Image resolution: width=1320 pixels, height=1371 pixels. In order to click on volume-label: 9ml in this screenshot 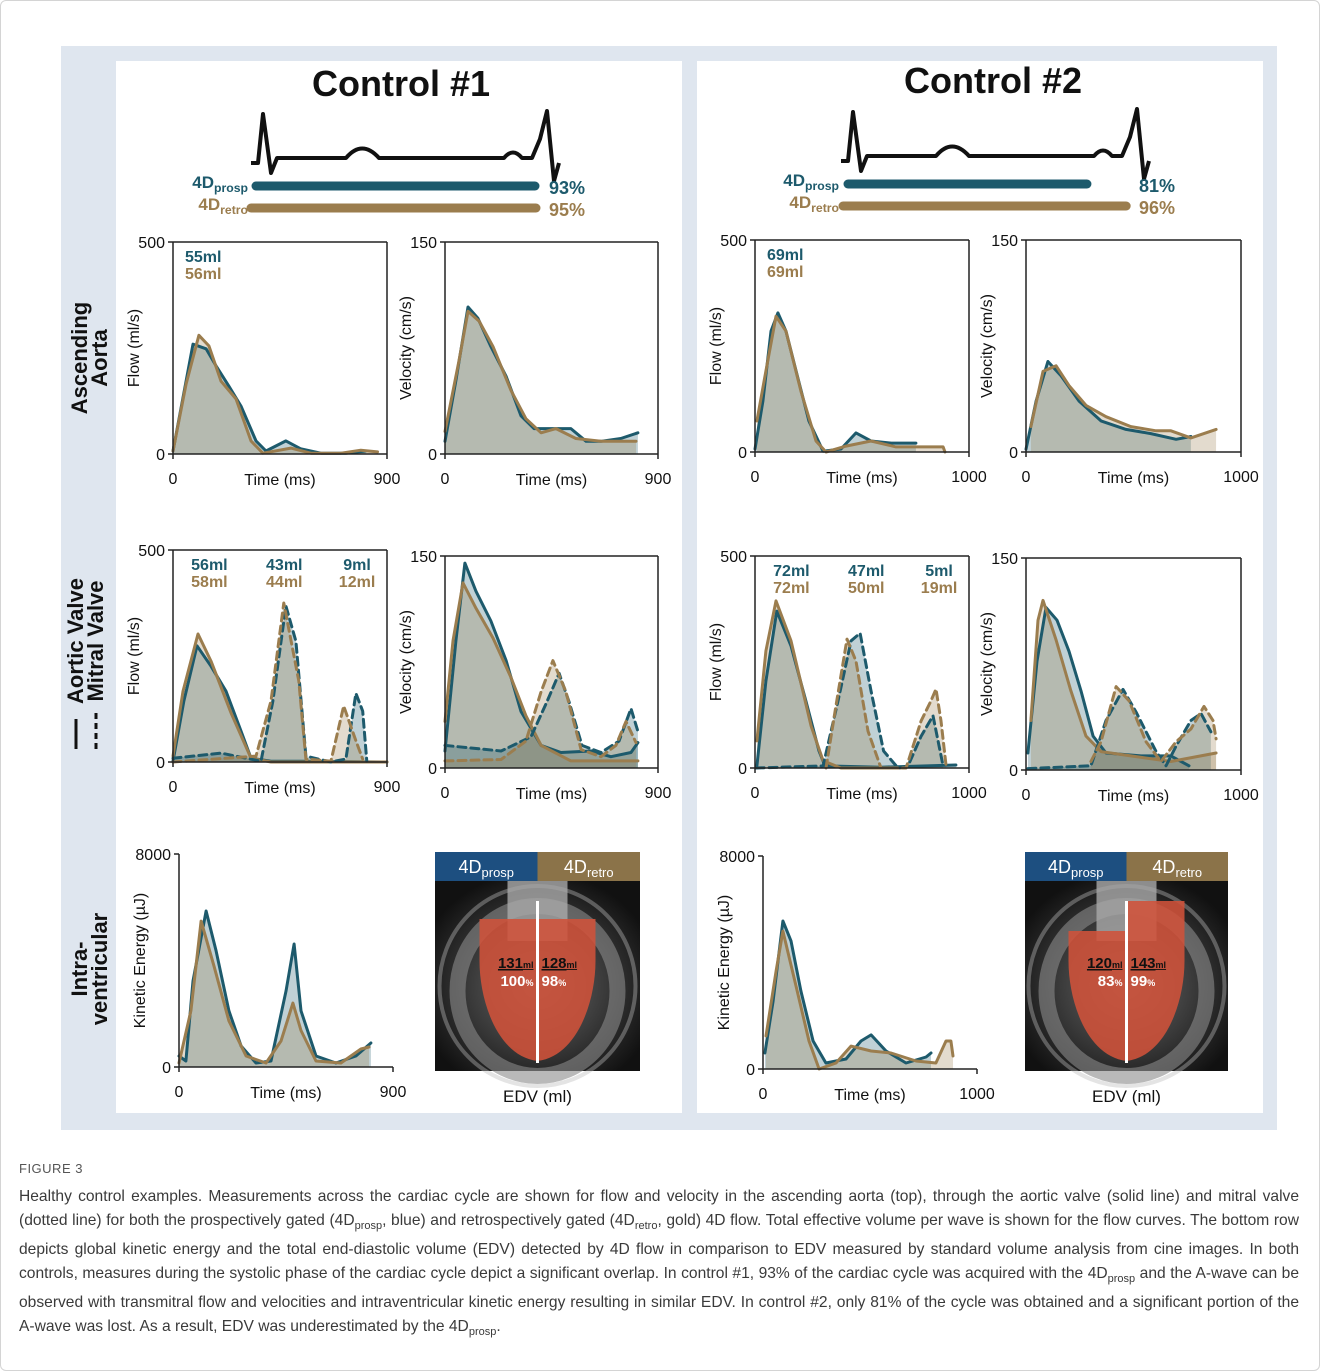, I will do `click(357, 565)`.